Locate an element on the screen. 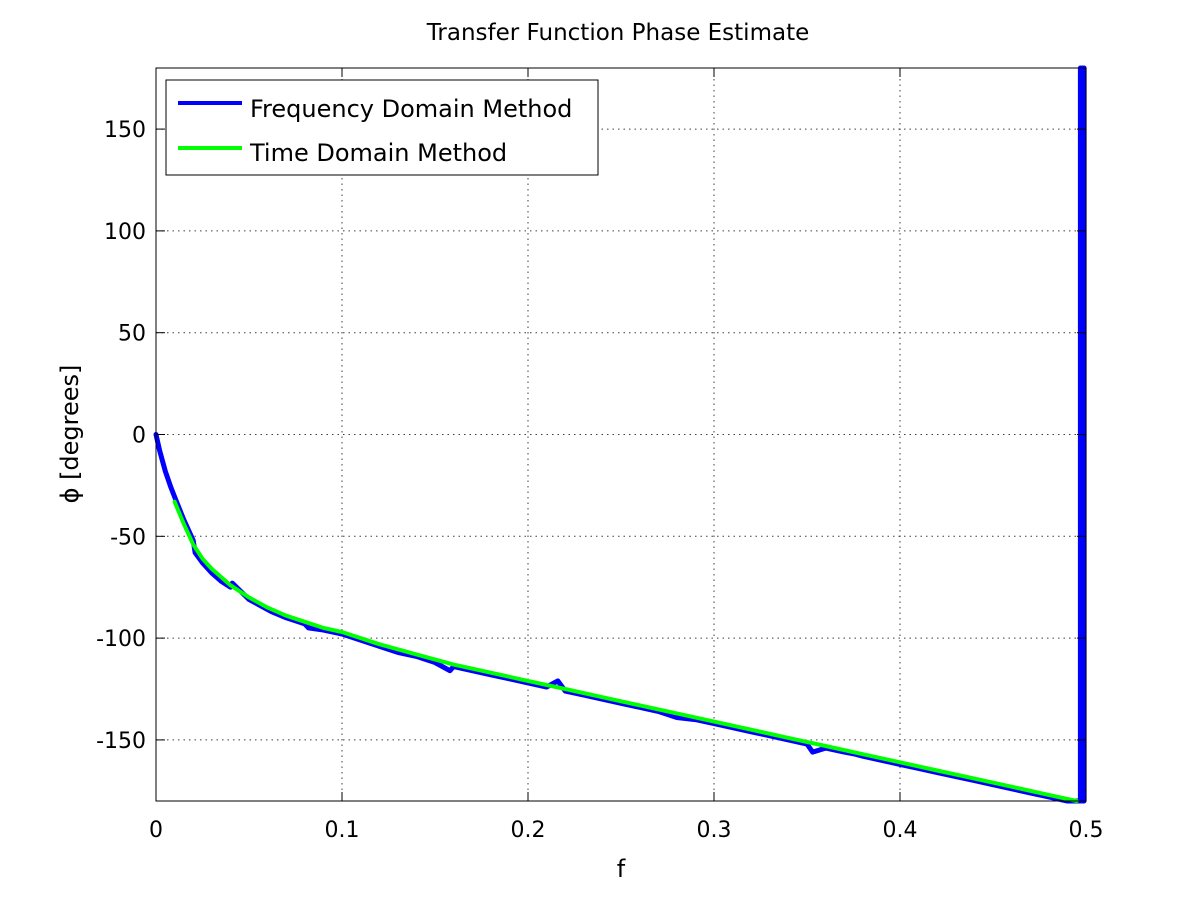 The height and width of the screenshot is (900, 1200). y-tick-label: -150 is located at coordinates (121, 741).